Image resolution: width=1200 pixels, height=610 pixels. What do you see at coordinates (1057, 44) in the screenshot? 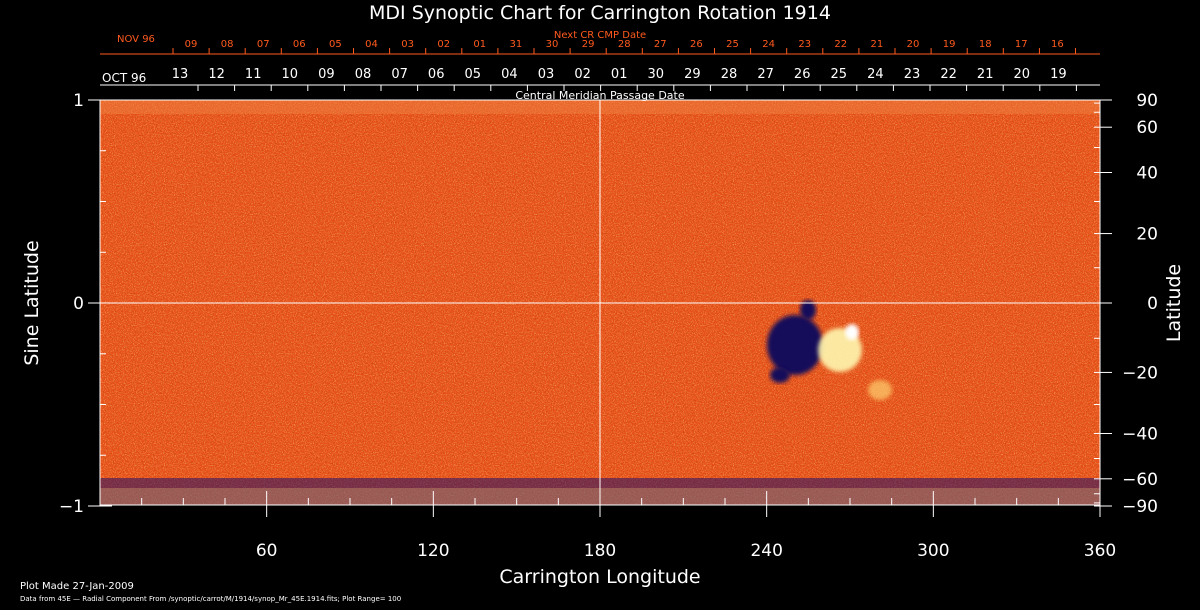
I see `top-axis-label: 16` at bounding box center [1057, 44].